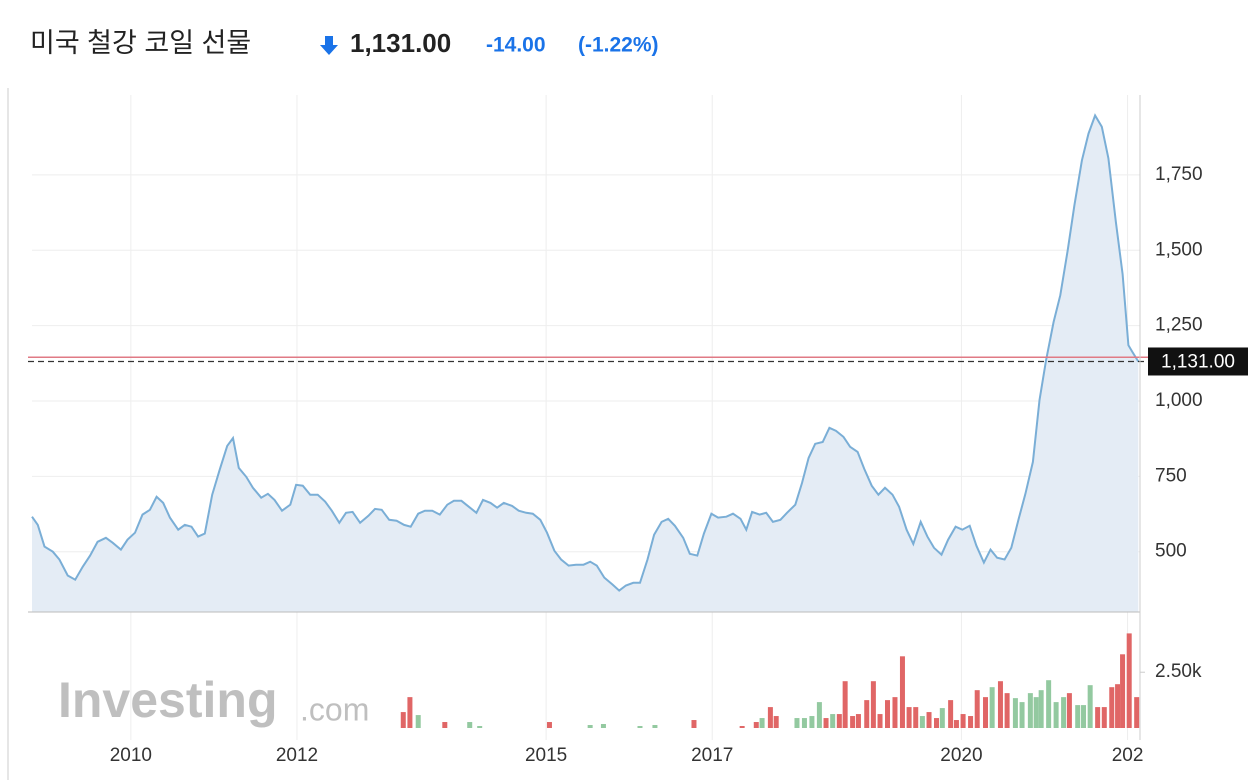 The image size is (1256, 780). Describe the element at coordinates (1179, 400) in the screenshot. I see `y-tick-label: 1,000` at that location.